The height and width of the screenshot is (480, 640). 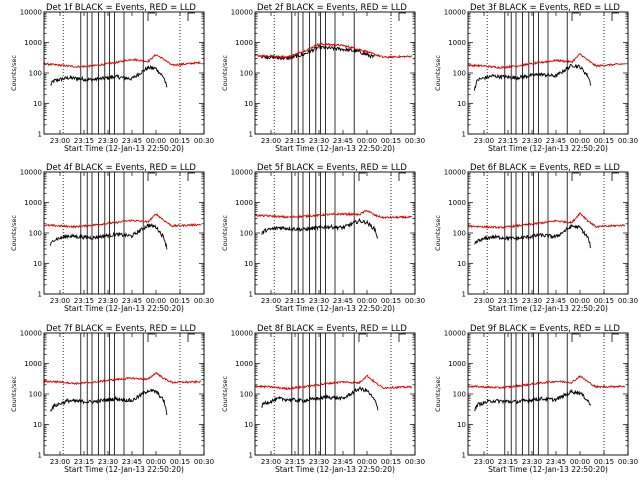 What do you see at coordinates (271, 462) in the screenshot?
I see `det8-xtick-label: 23:00` at bounding box center [271, 462].